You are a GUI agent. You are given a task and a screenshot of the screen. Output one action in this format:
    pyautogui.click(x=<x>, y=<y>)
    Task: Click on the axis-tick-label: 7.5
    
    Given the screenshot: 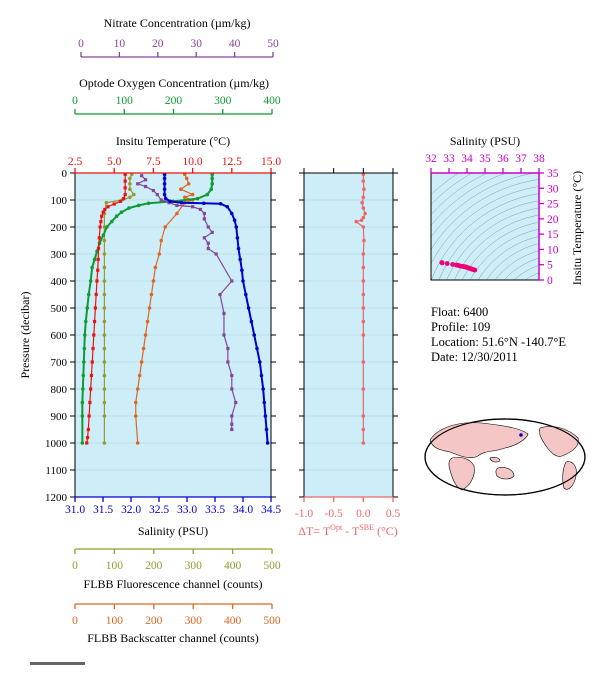 What is the action you would take?
    pyautogui.click(x=153, y=162)
    